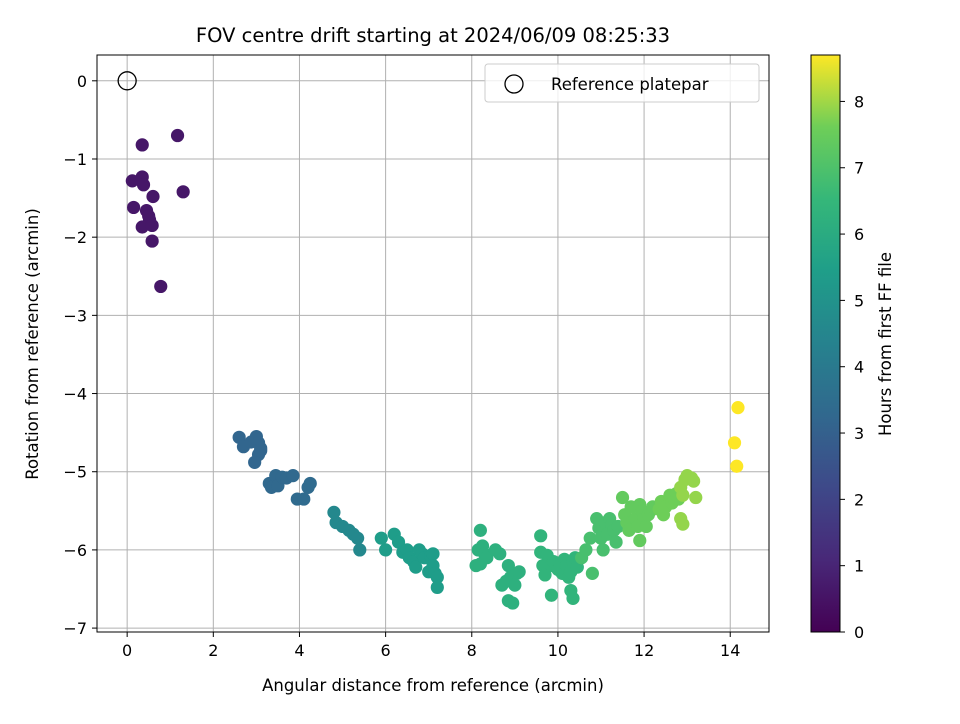 This screenshot has height=724, width=960. What do you see at coordinates (127, 81) in the screenshot?
I see `reference-point-marker` at bounding box center [127, 81].